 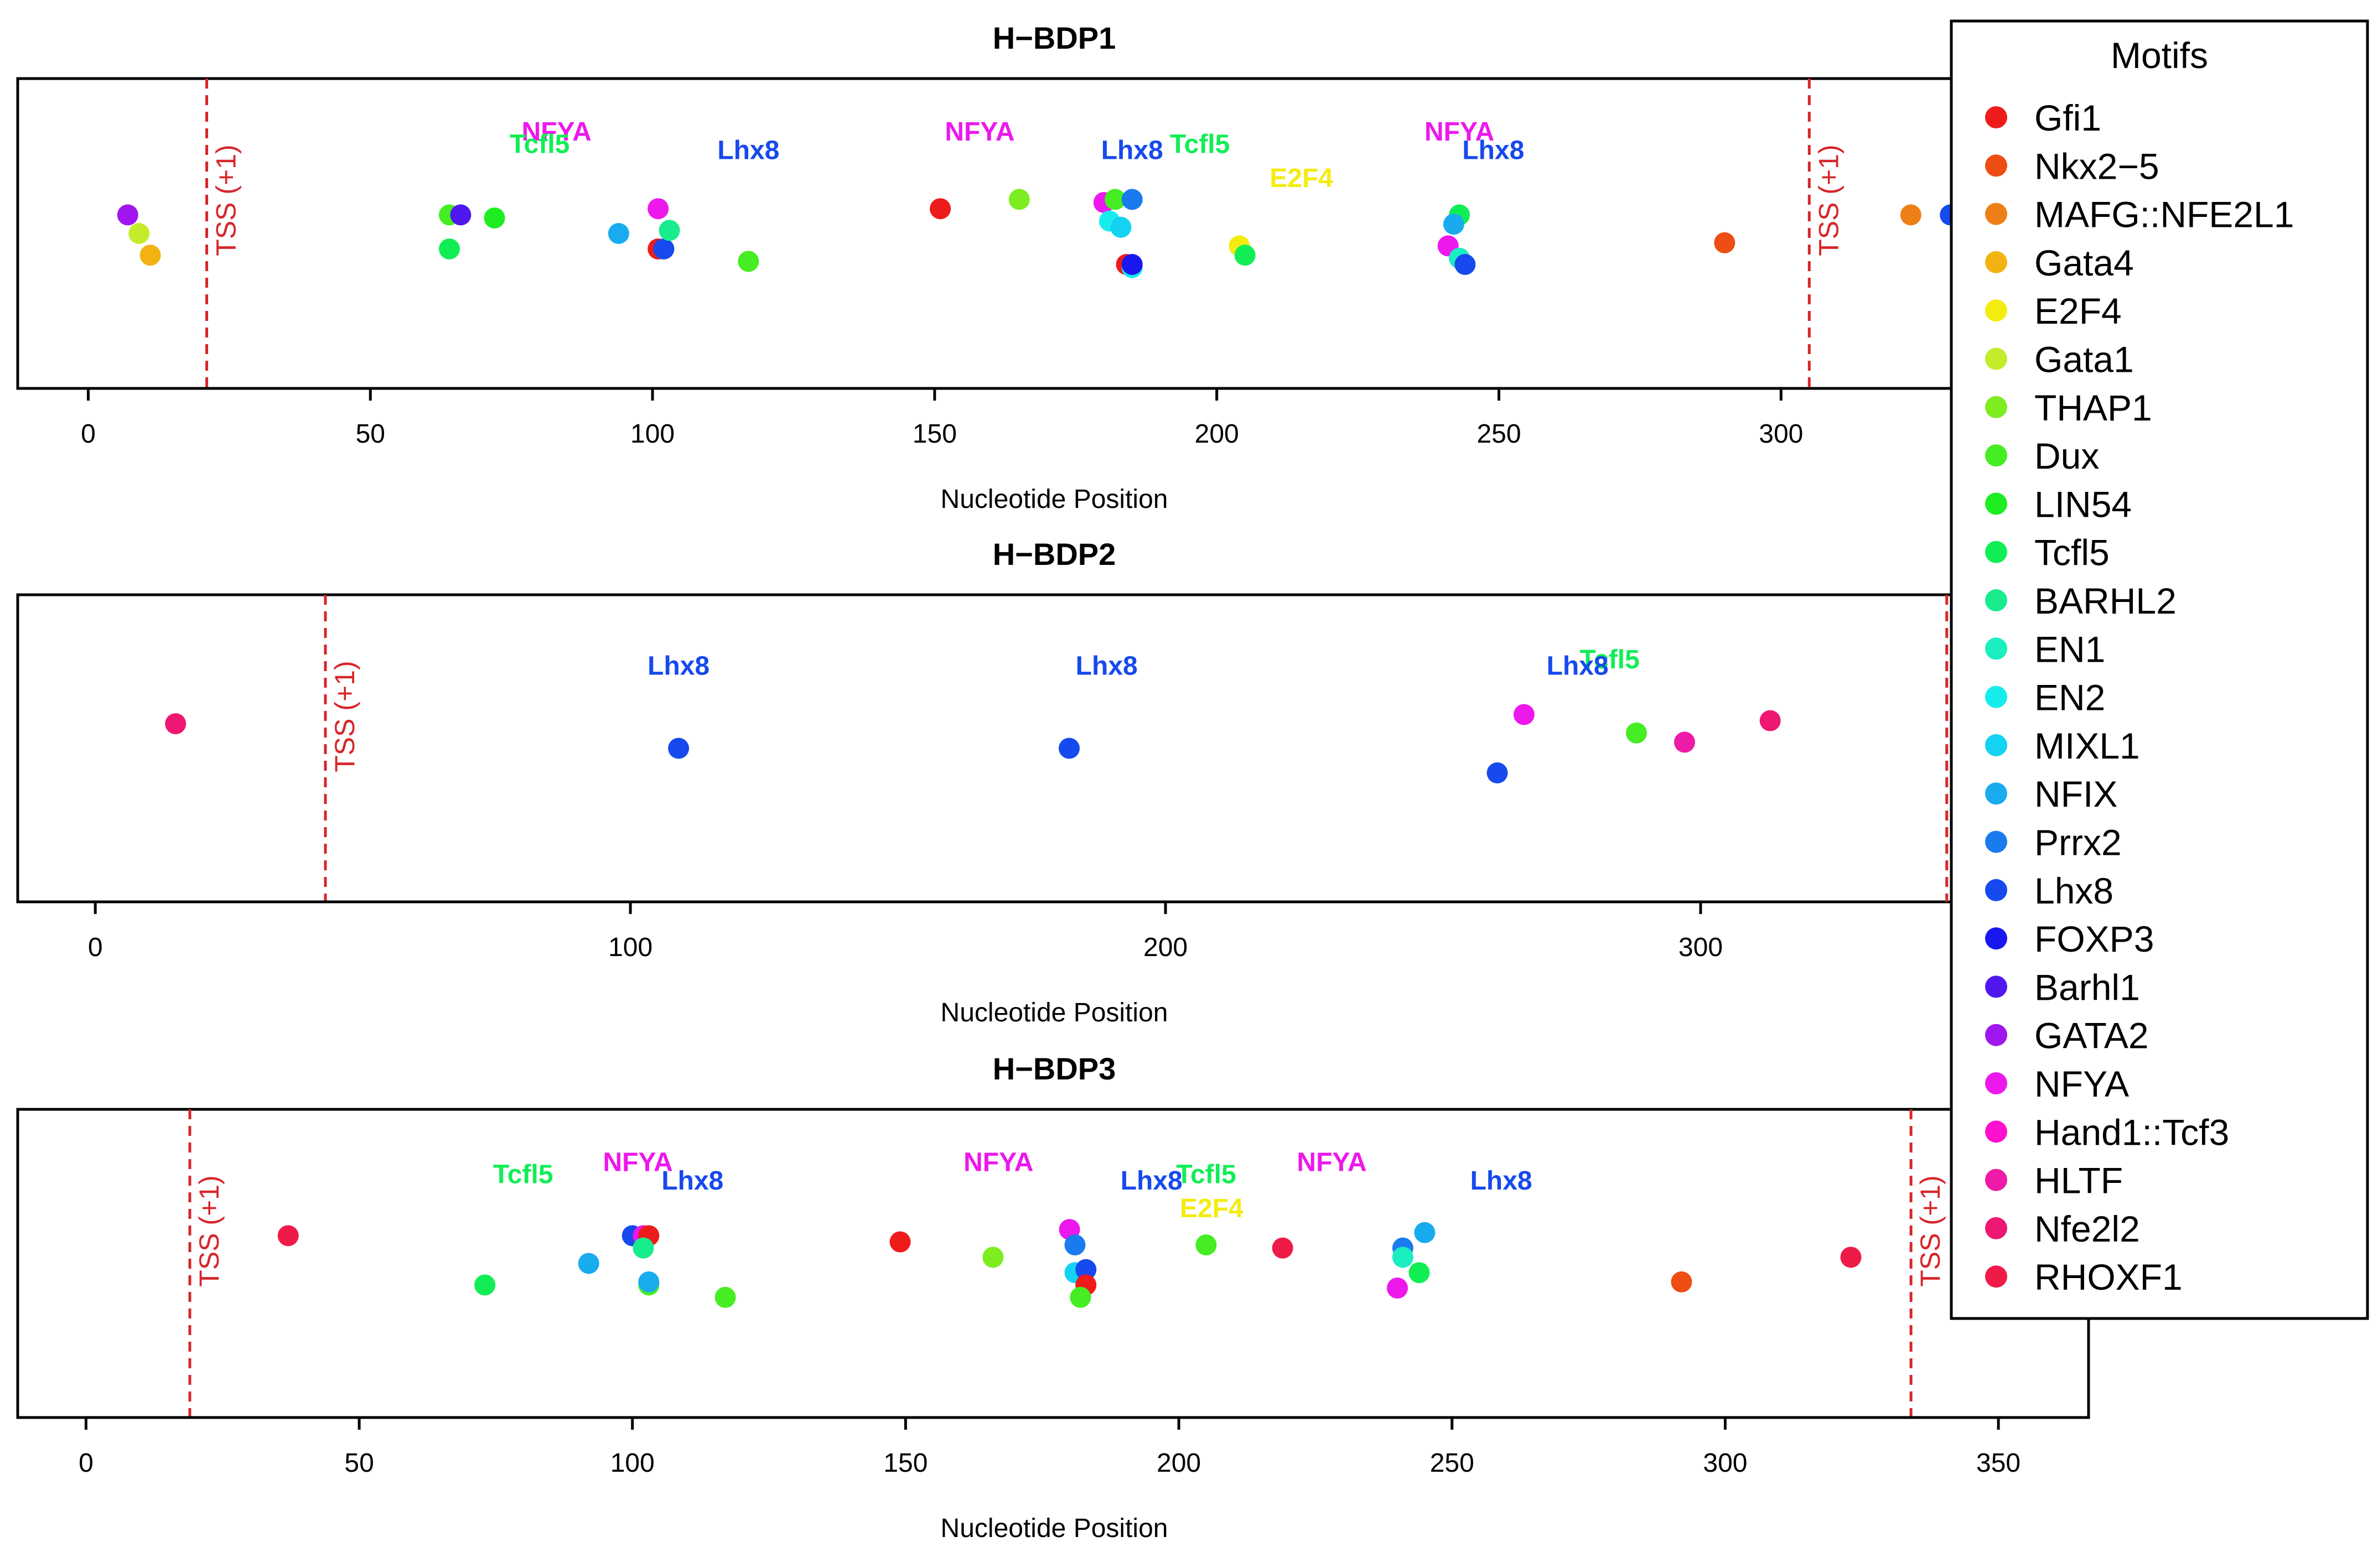 I want to click on panel1-x-tick-label: 100, so click(x=652, y=434).